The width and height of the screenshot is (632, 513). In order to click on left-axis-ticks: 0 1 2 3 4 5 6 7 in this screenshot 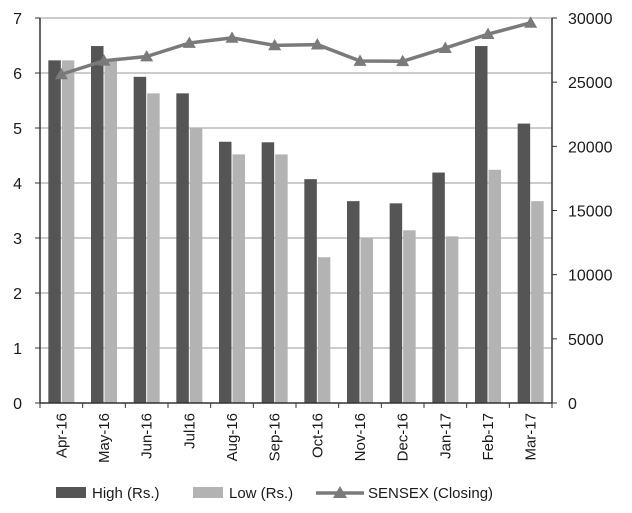, I will do `click(17, 212)`.